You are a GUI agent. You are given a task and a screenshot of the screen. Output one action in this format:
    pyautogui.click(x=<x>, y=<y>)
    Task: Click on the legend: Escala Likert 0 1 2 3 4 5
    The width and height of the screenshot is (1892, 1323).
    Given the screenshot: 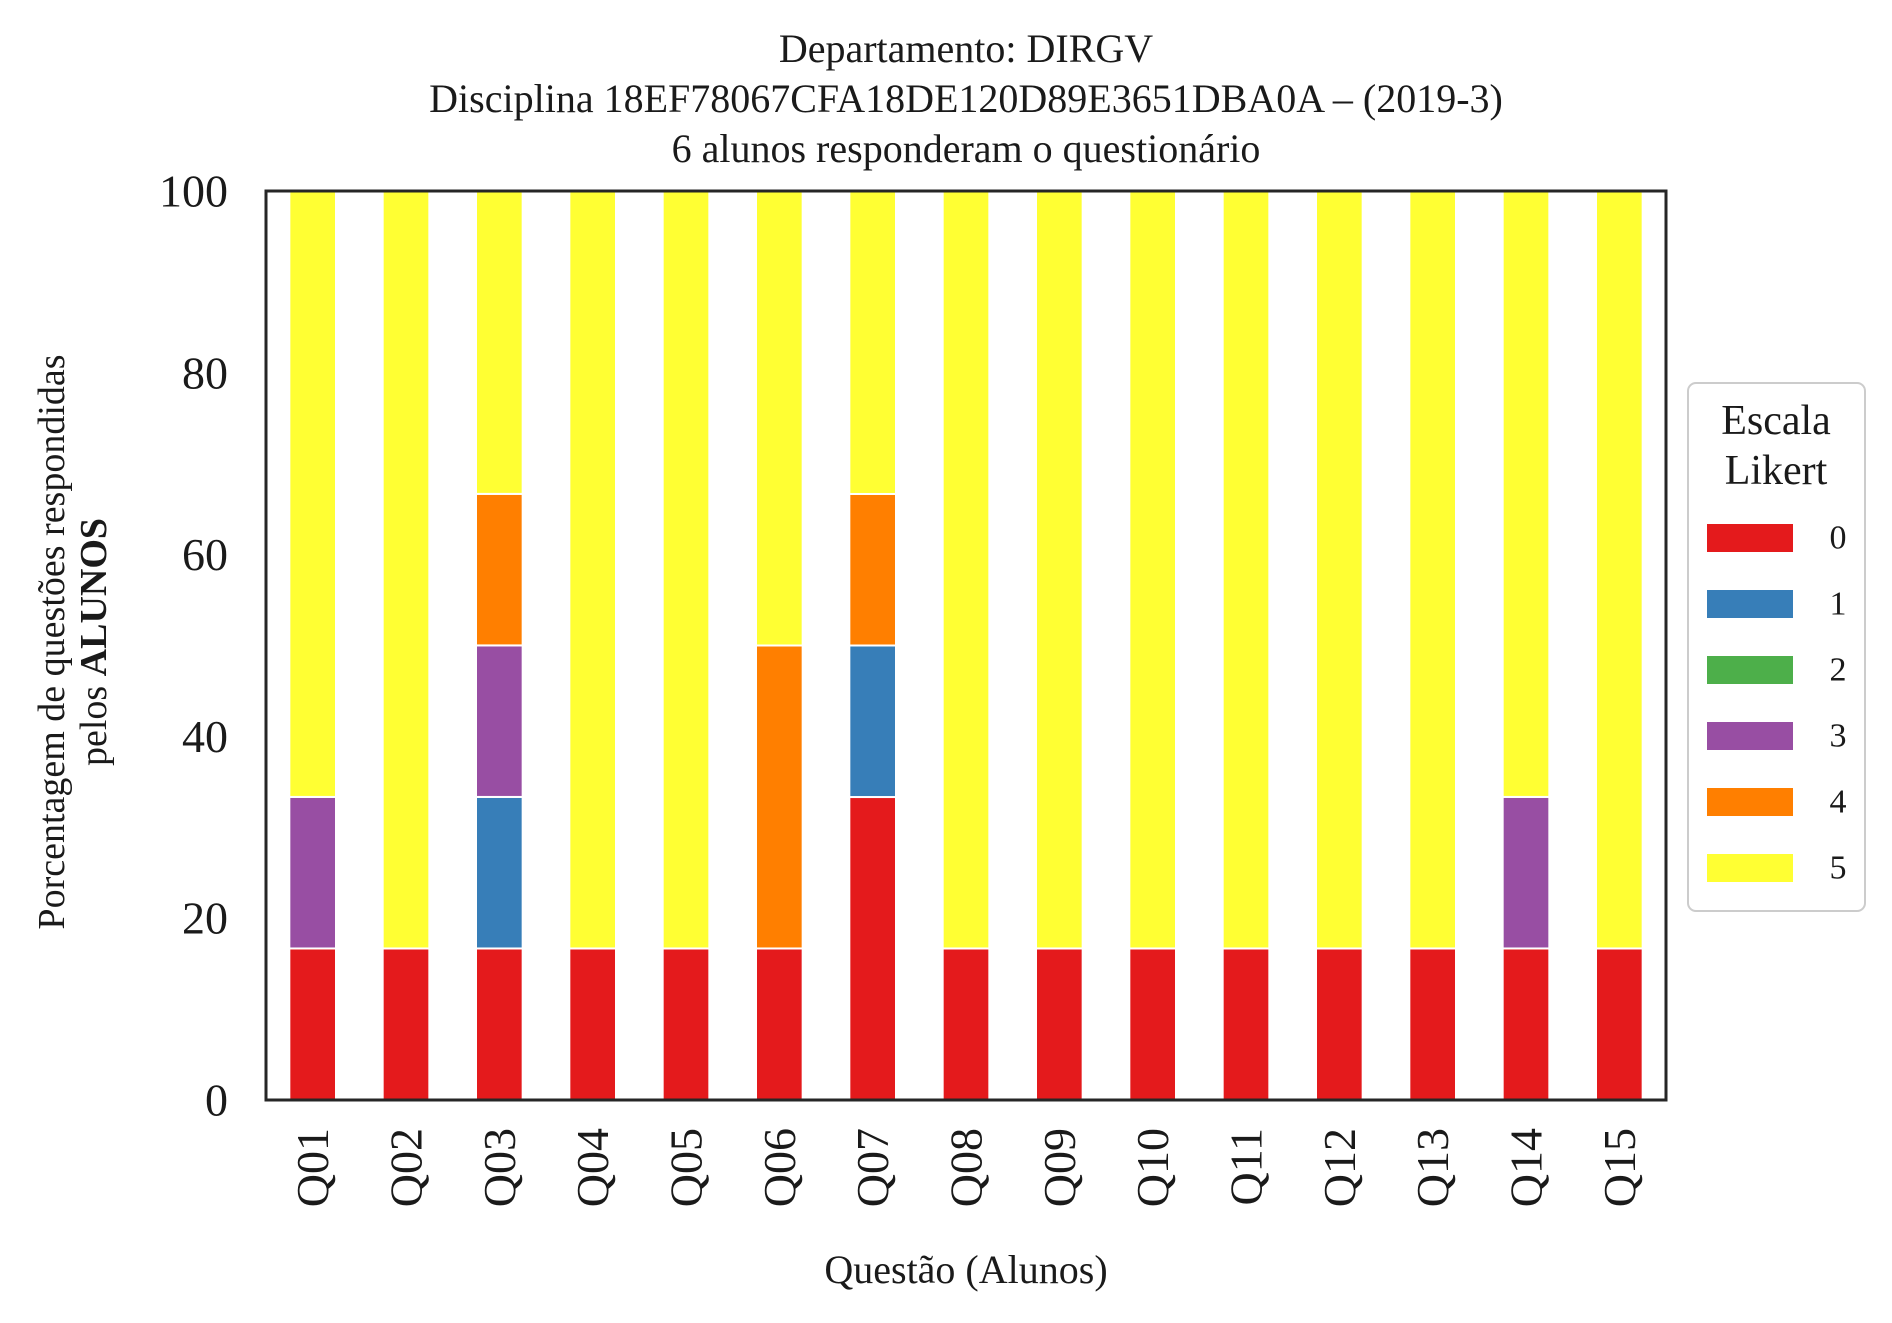 What is the action you would take?
    pyautogui.click(x=1776, y=647)
    